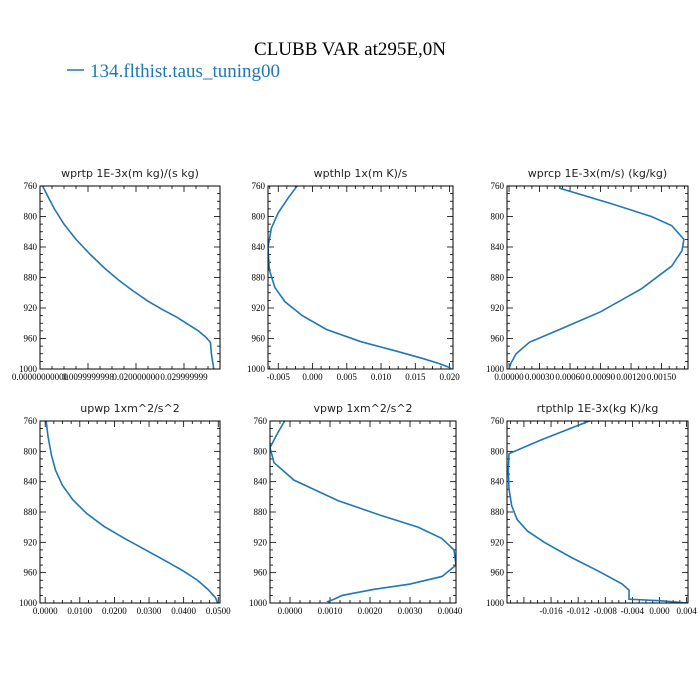 The width and height of the screenshot is (700, 700). Describe the element at coordinates (370, 611) in the screenshot. I see `x-tick-label: 0.0020` at that location.